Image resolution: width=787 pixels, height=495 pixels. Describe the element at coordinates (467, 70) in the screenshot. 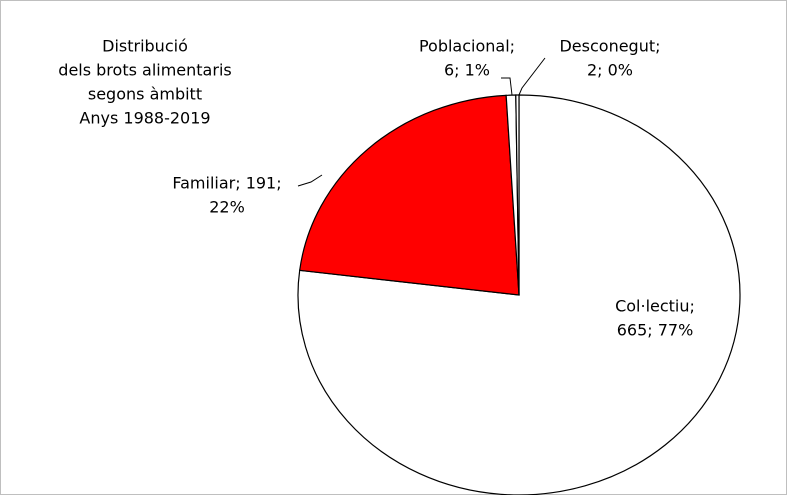

I see `data-label: 6; 1%` at that location.